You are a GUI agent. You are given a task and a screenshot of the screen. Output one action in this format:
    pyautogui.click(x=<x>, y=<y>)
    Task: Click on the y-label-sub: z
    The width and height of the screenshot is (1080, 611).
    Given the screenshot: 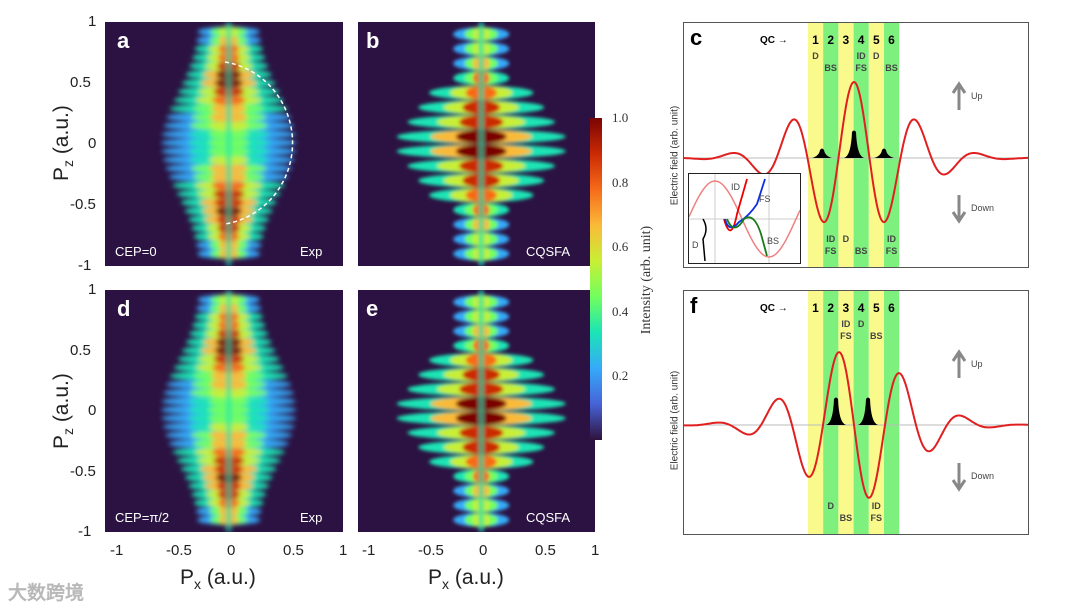 What is the action you would take?
    pyautogui.click(x=68, y=164)
    